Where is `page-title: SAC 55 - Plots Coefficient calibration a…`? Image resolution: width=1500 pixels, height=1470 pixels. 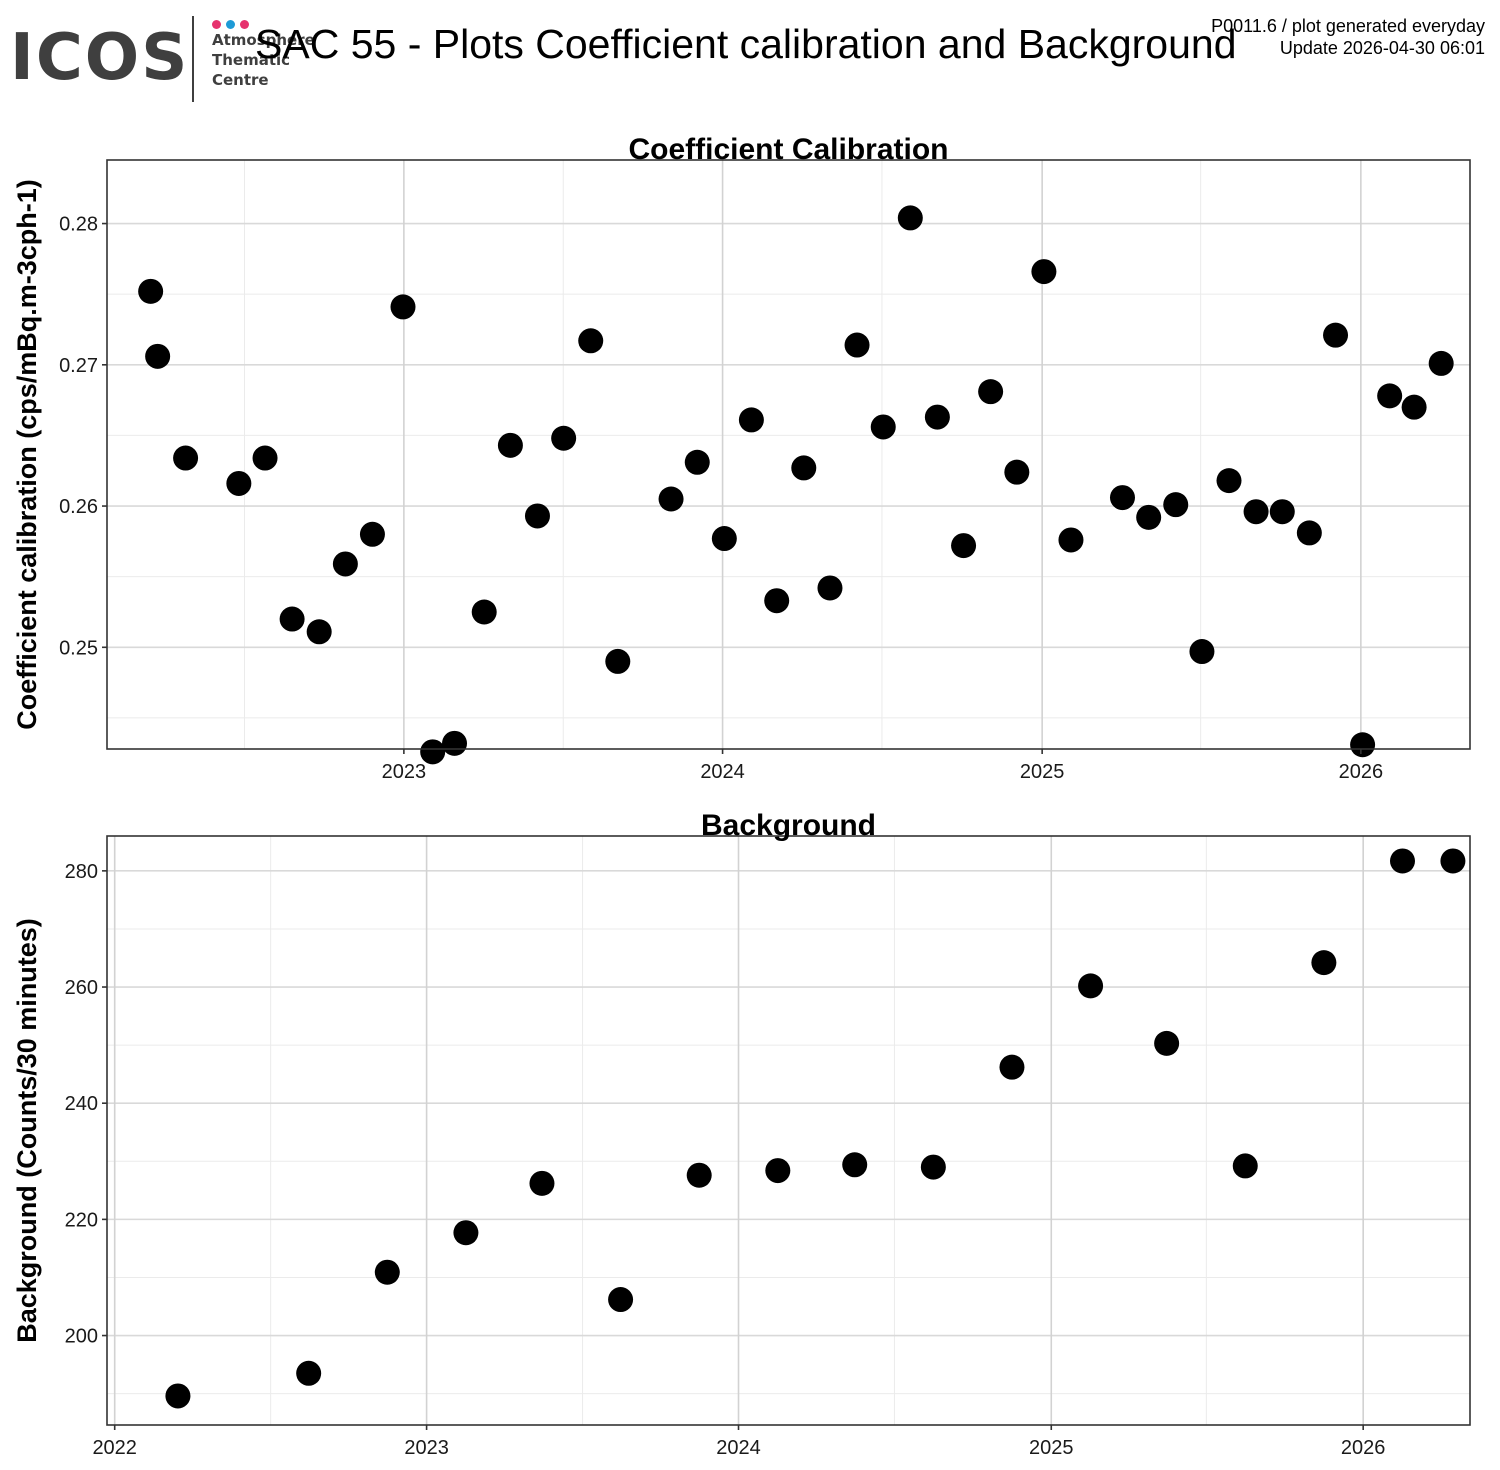 page-title: SAC 55 - Plots Coefficient calibration a… is located at coordinates (746, 44).